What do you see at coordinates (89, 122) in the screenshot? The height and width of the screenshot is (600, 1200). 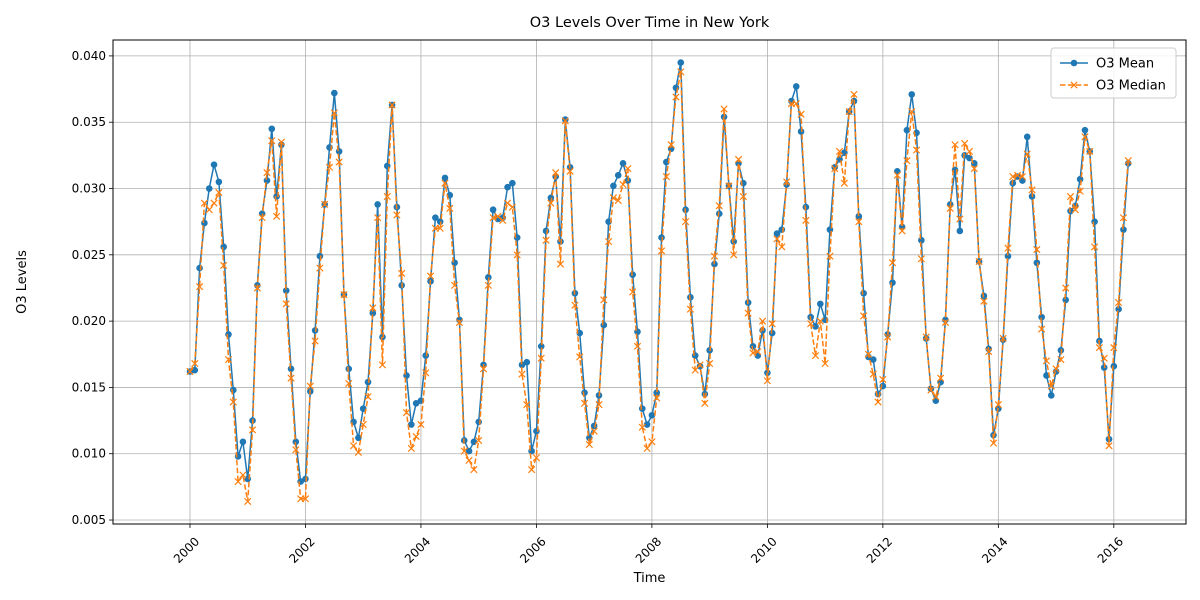 I see `y-tick-label: 0.035` at bounding box center [89, 122].